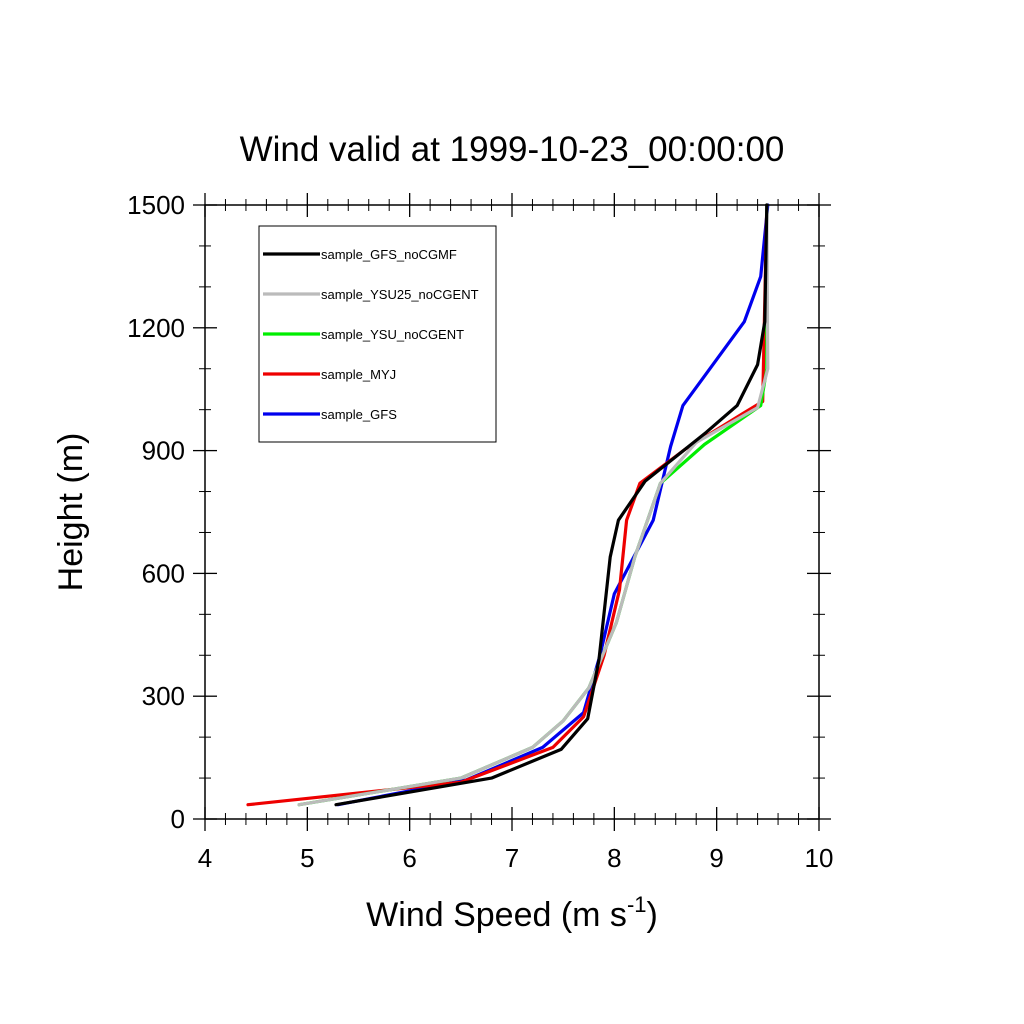 The height and width of the screenshot is (1024, 1024). Describe the element at coordinates (512, 858) in the screenshot. I see `x-tick-label: 7` at that location.